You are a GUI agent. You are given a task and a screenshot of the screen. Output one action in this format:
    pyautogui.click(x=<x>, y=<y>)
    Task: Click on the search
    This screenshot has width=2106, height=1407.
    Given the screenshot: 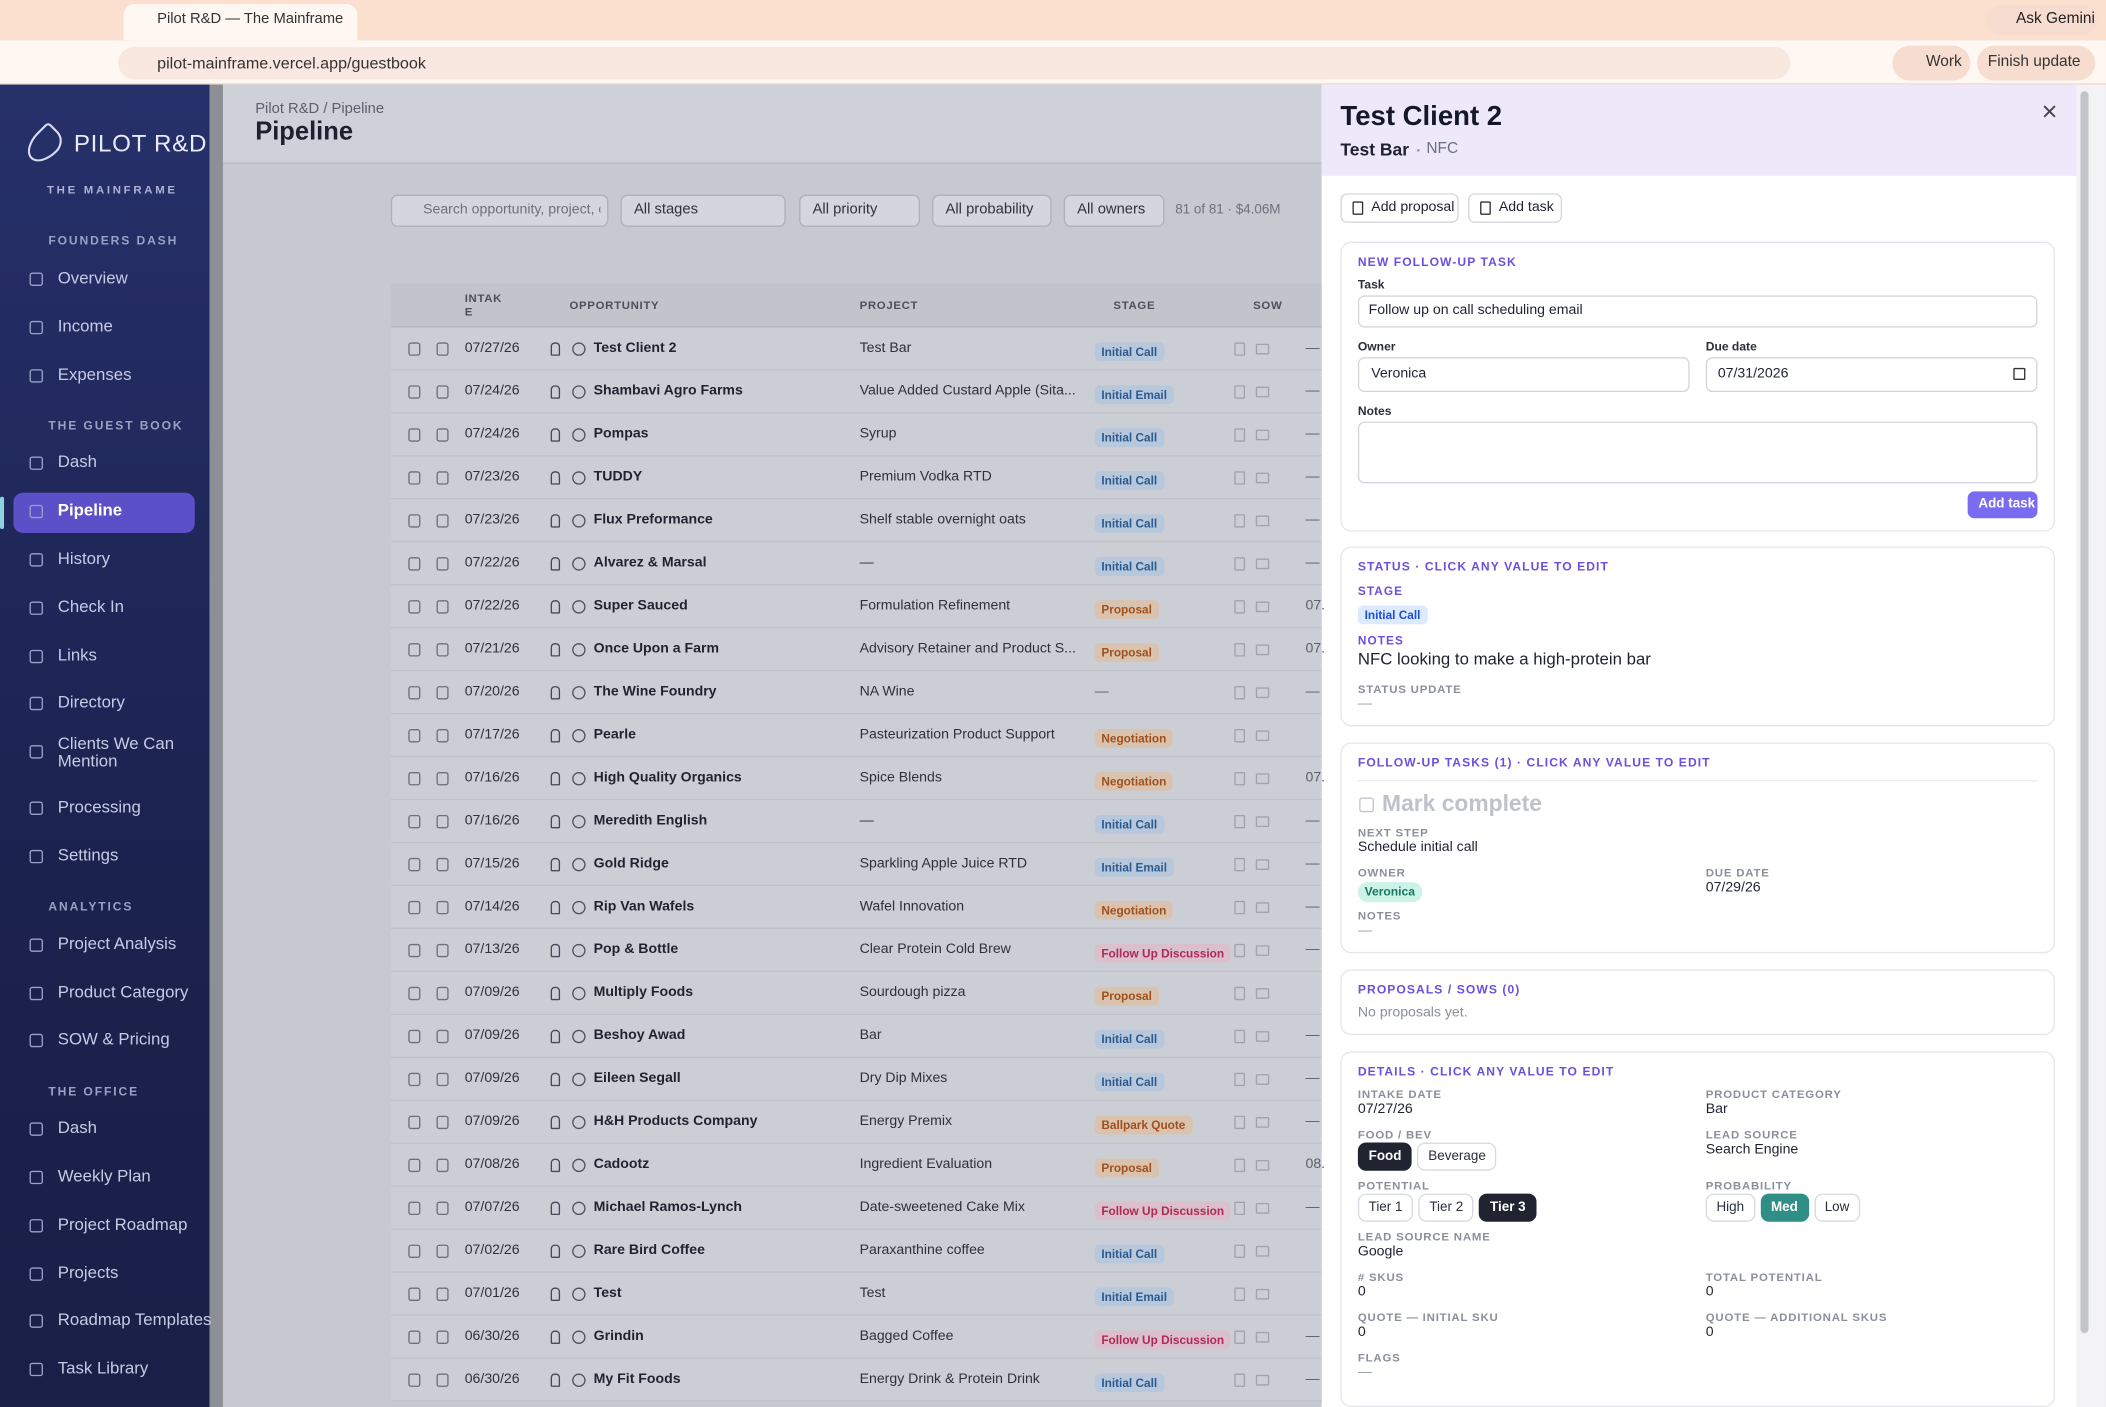 What is the action you would take?
    pyautogui.click(x=499, y=210)
    